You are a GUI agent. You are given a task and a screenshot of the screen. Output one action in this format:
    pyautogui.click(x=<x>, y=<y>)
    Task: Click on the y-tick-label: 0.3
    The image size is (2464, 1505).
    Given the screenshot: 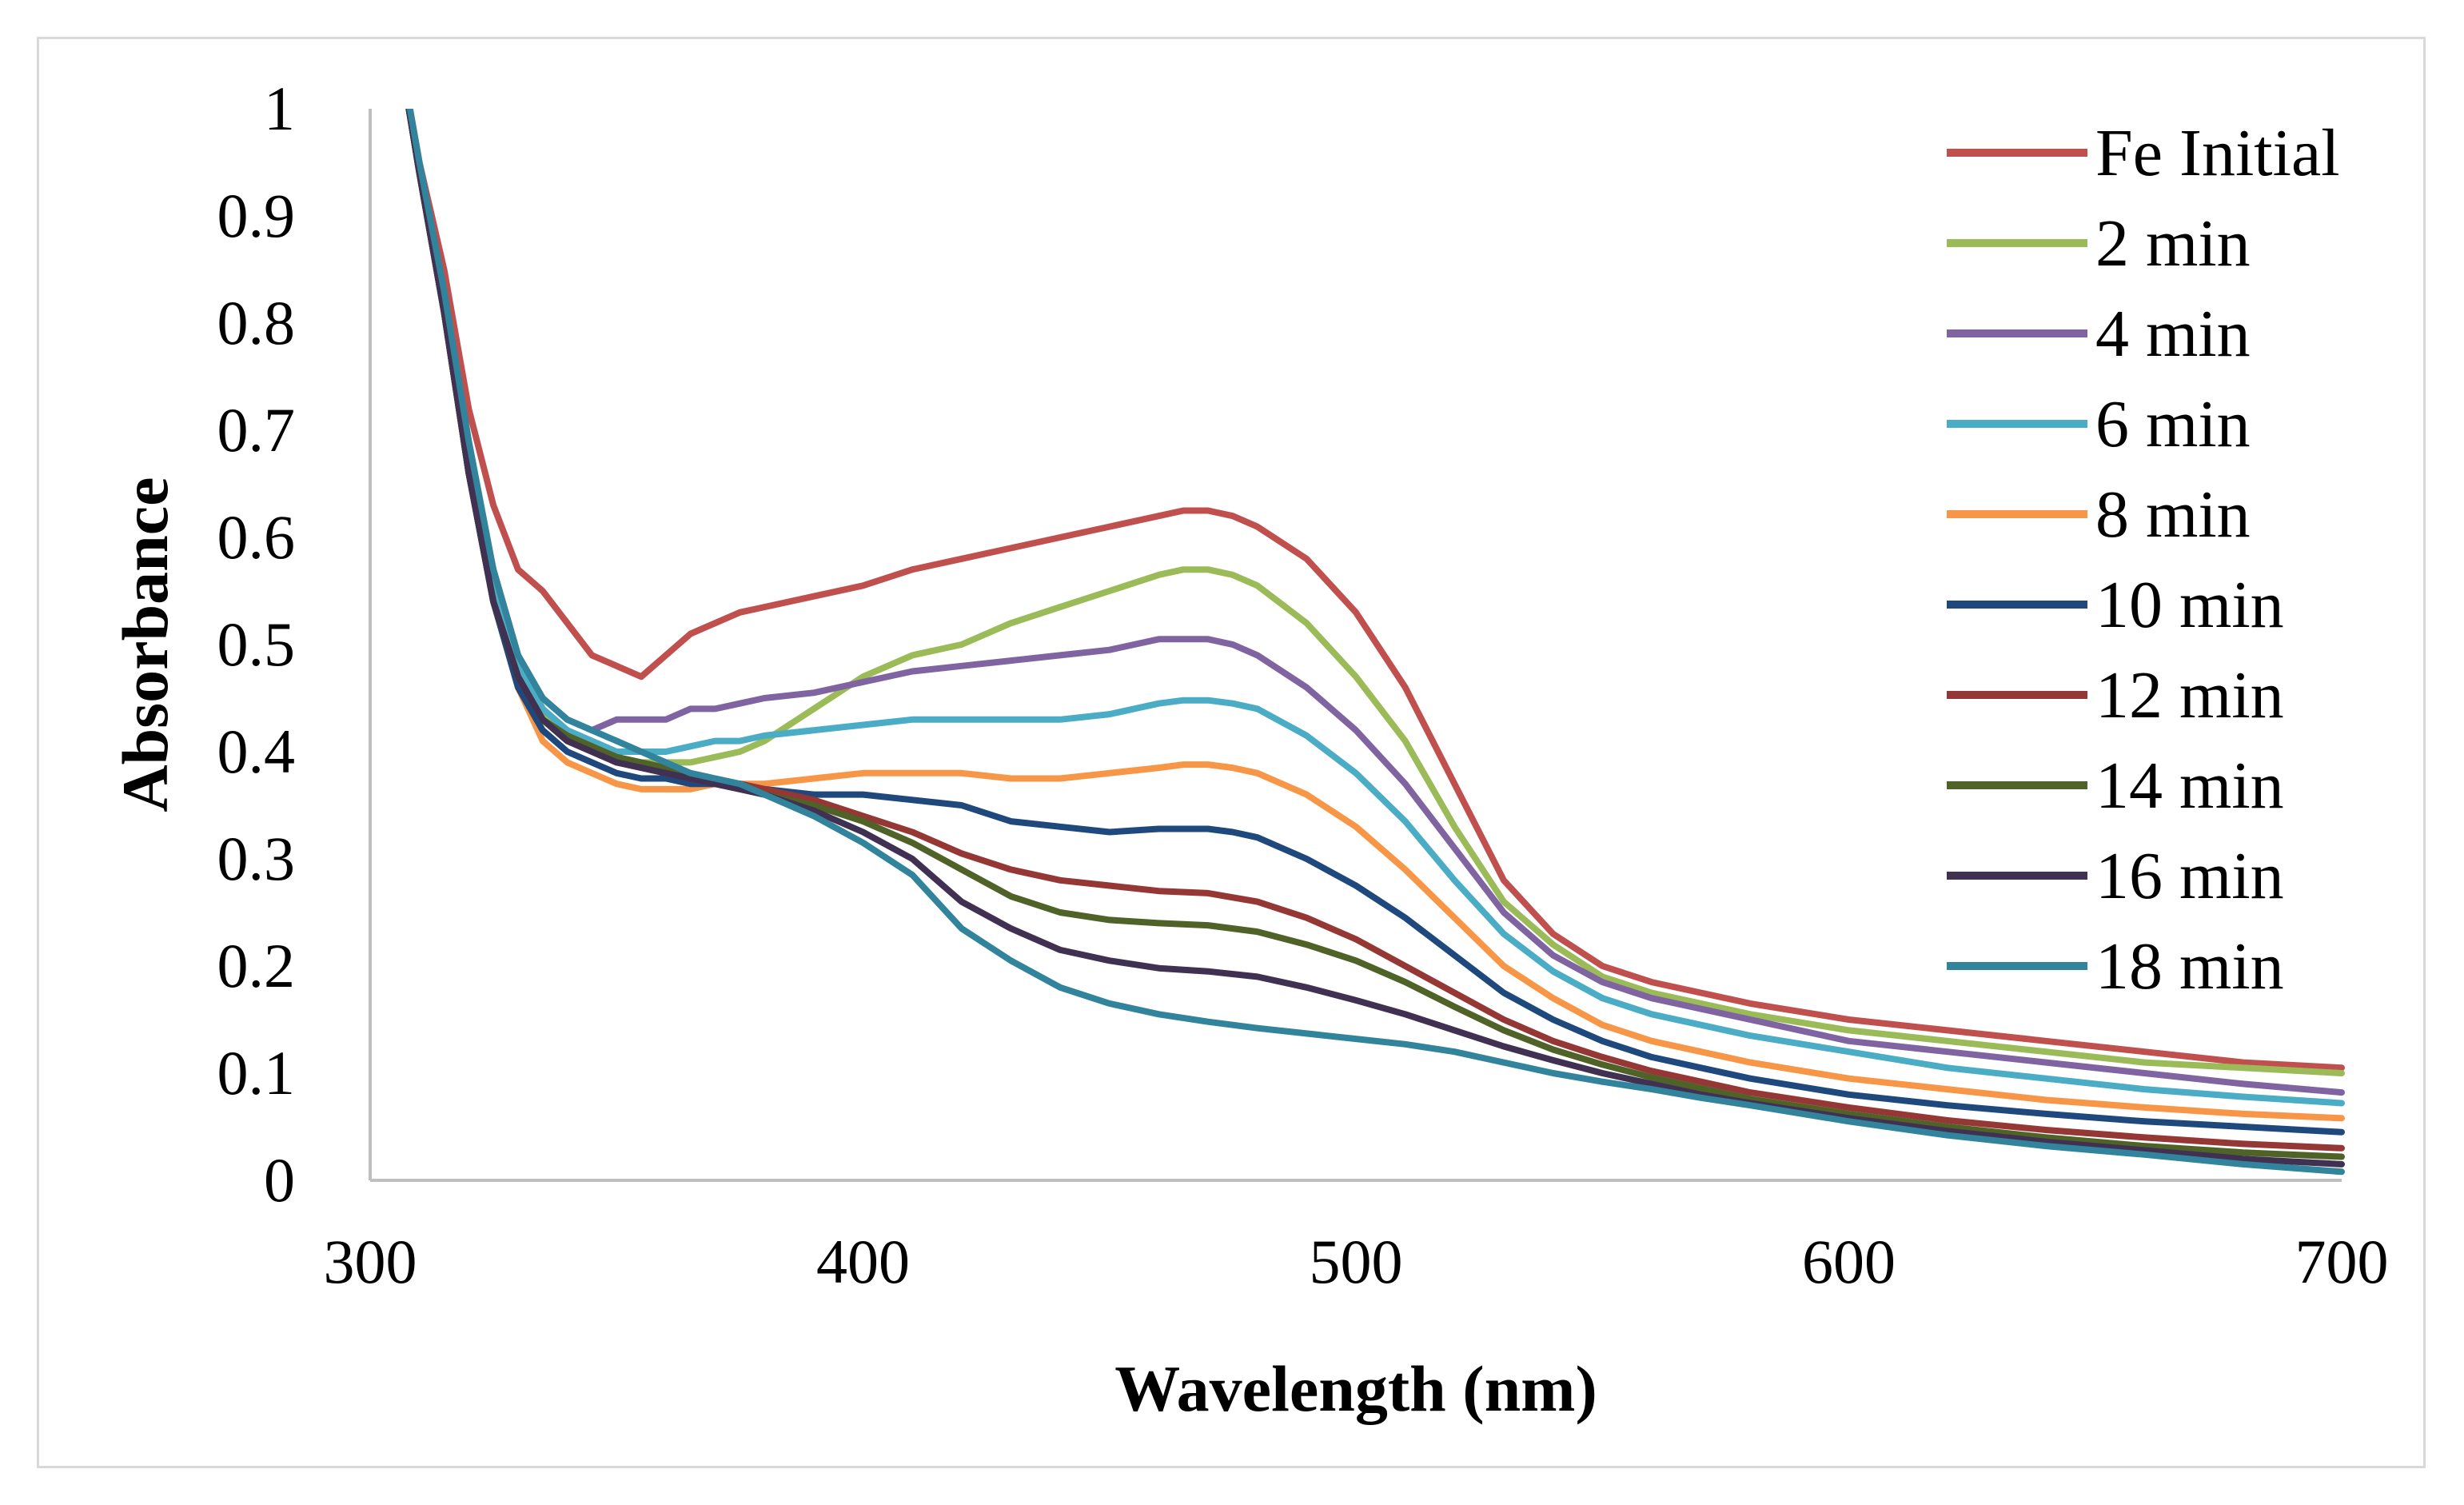 What is the action you would take?
    pyautogui.click(x=256, y=858)
    